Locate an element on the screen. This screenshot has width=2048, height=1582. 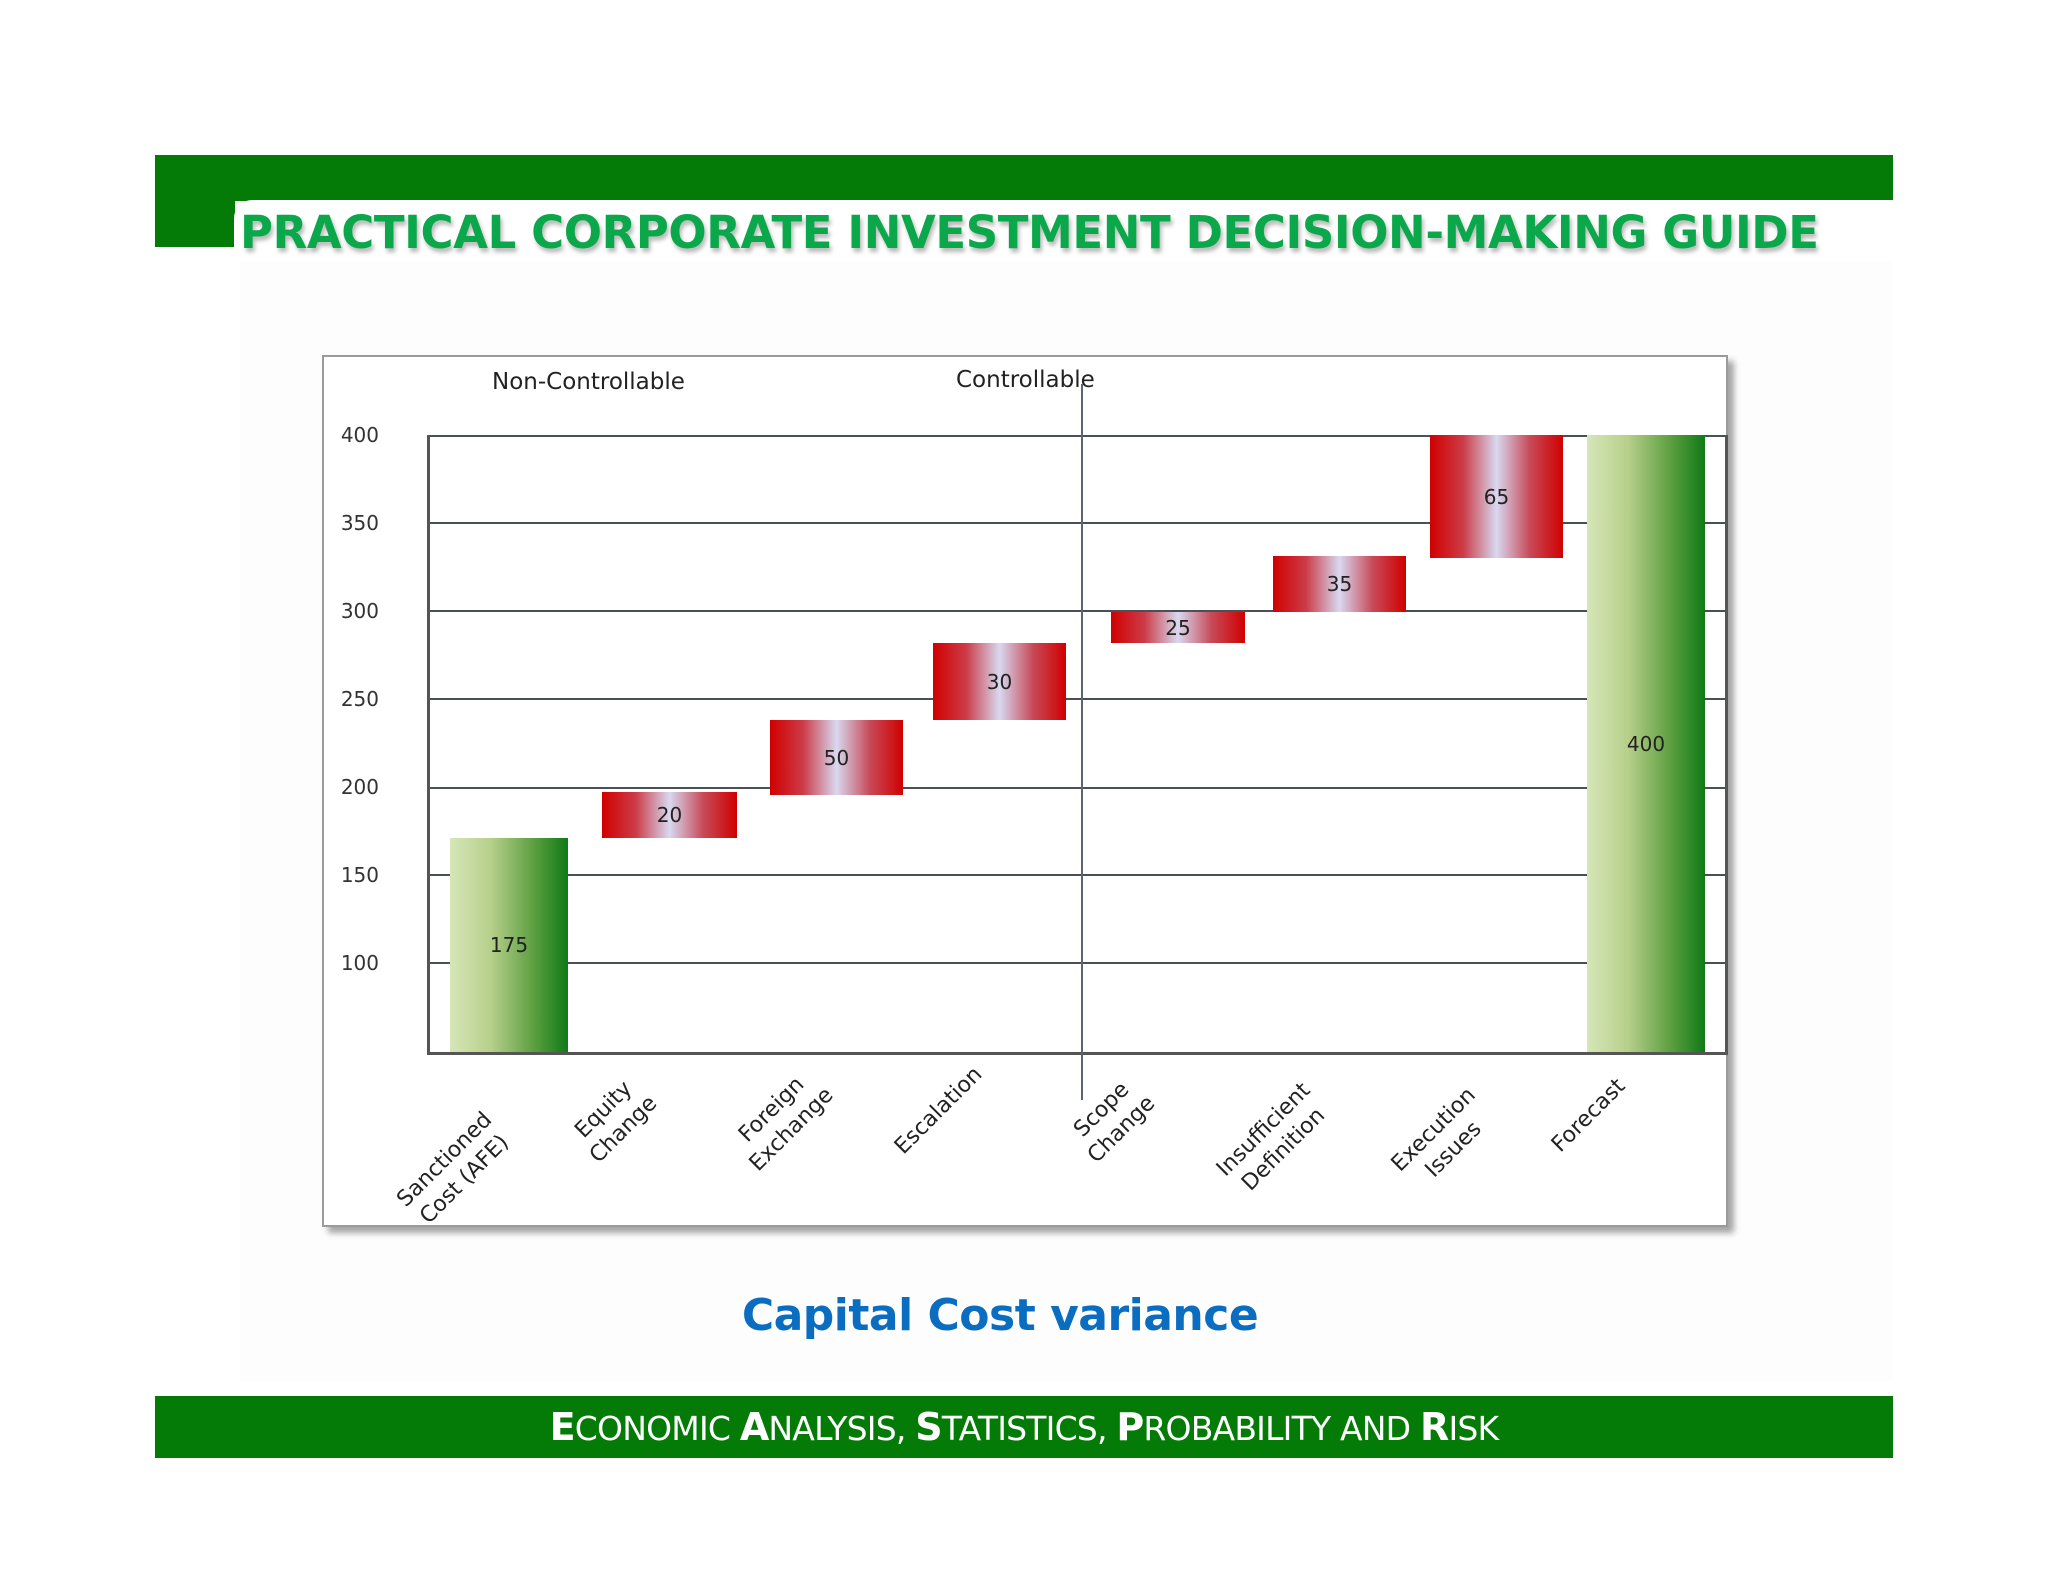
x-label-sanctioned-cost: Sanctioned Cost (AFE) is located at coordinates (453, 1168).